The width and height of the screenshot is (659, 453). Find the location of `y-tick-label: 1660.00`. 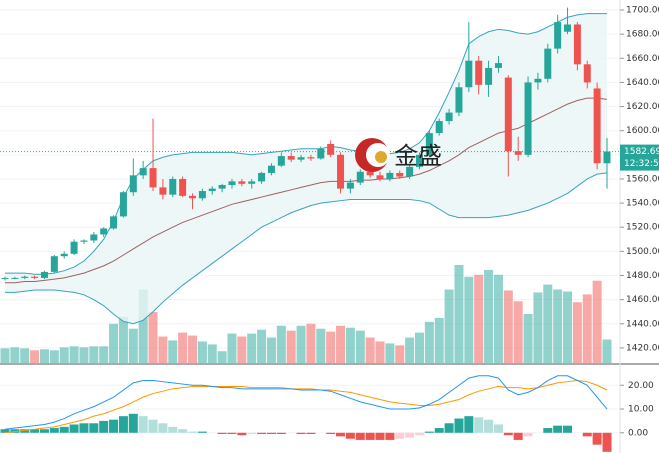

y-tick-label: 1660.00 is located at coordinates (642, 59).